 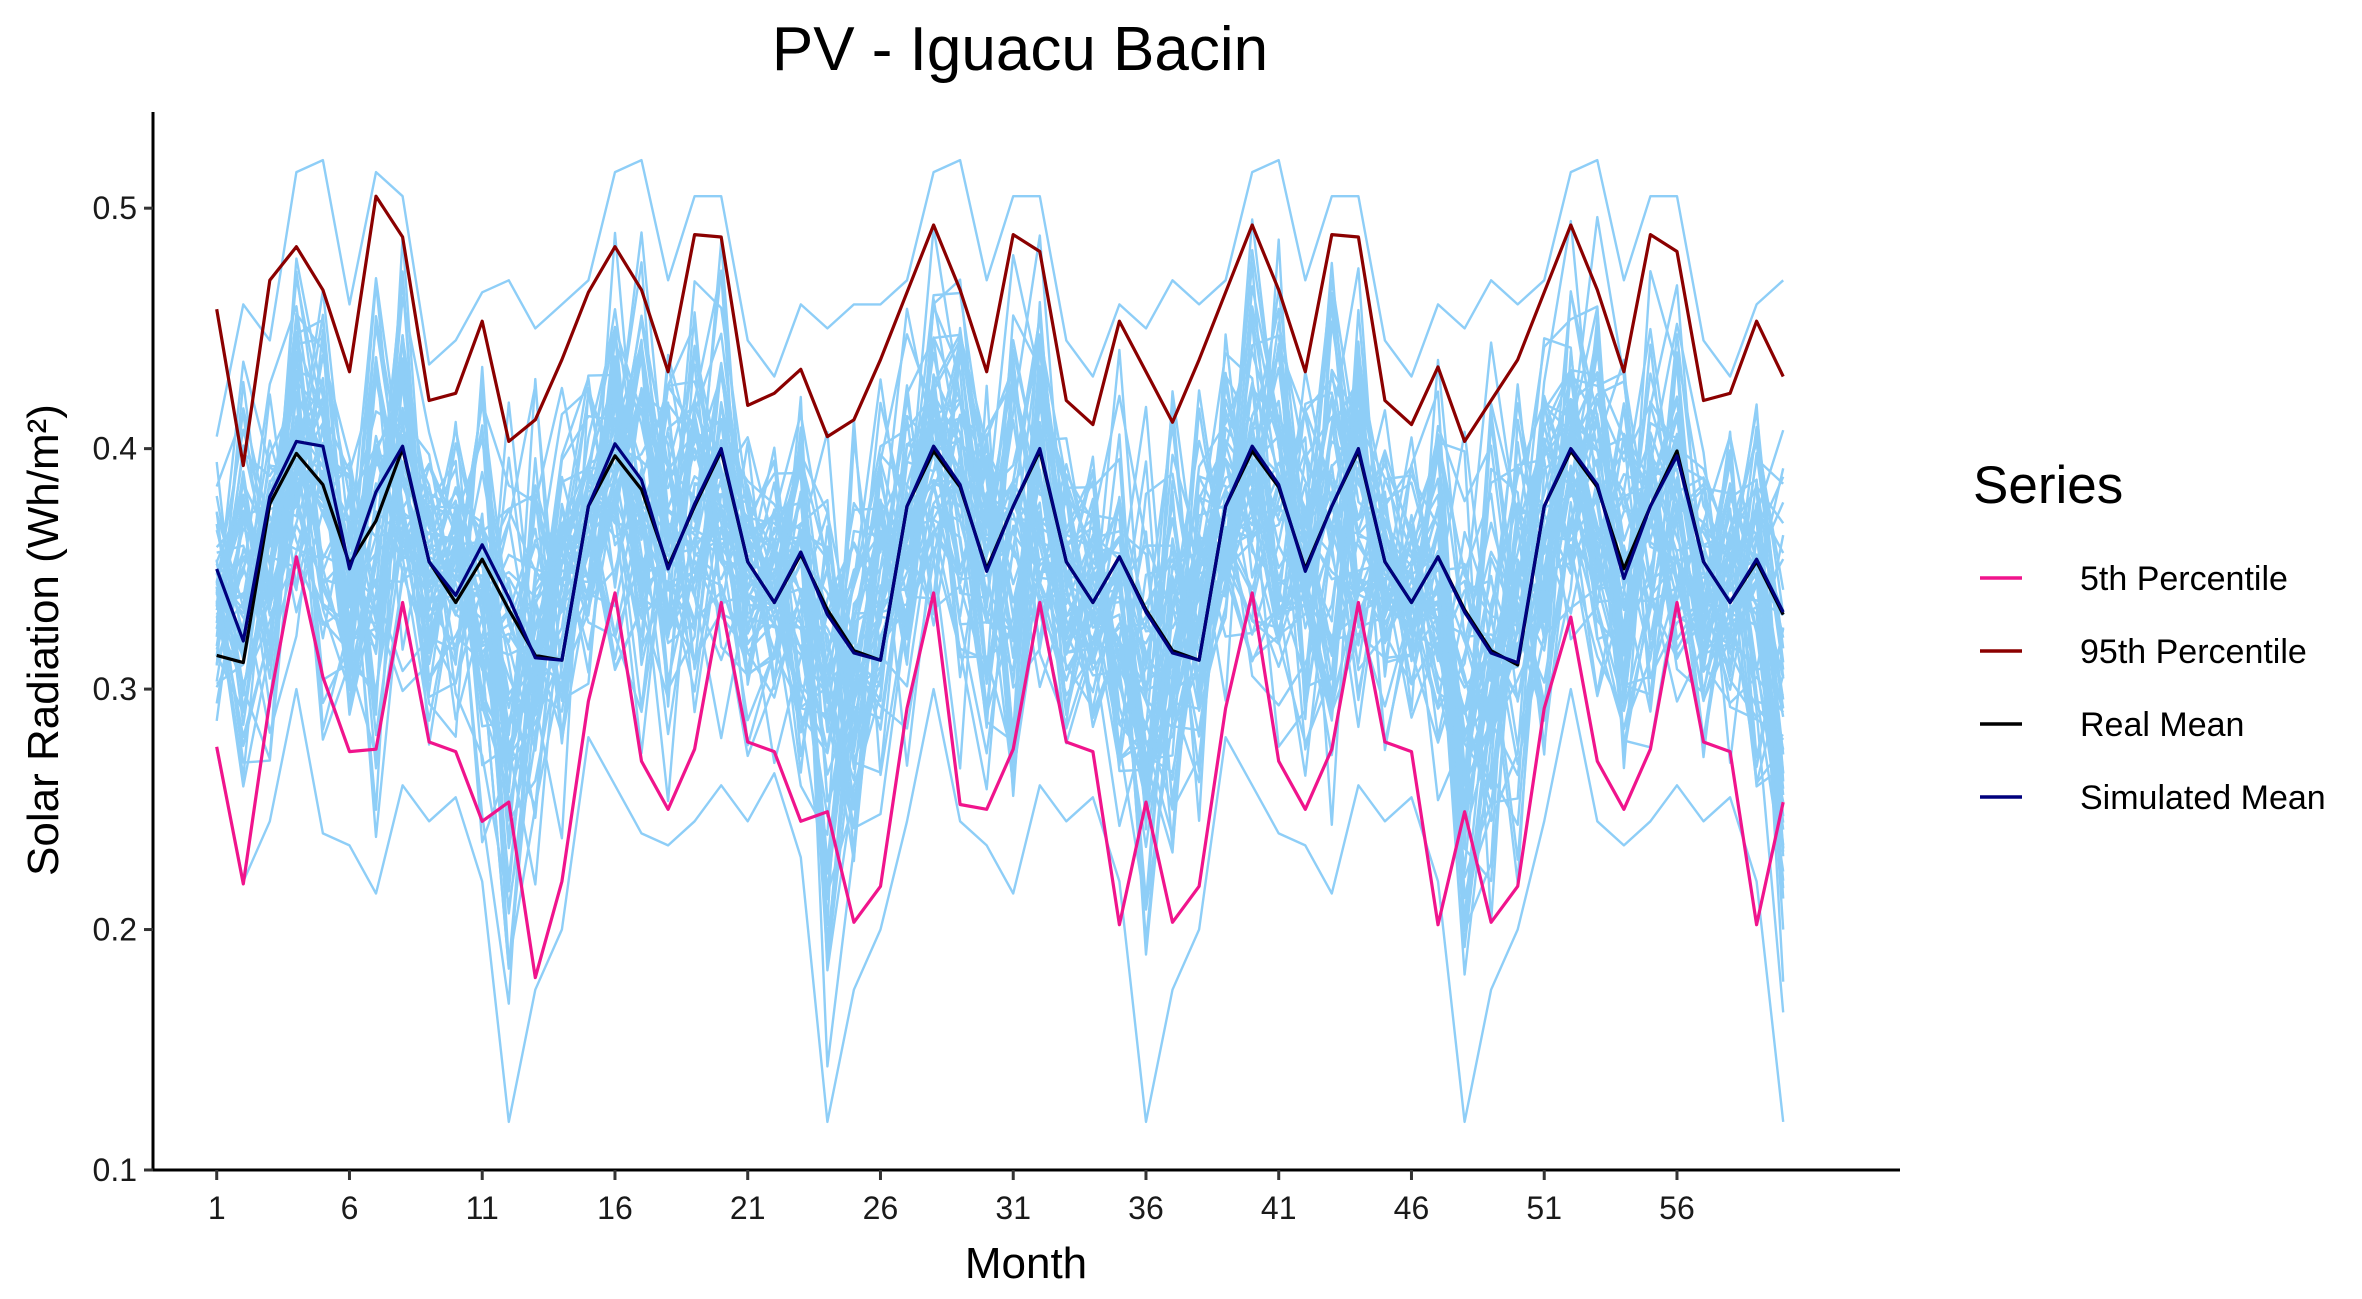 What do you see at coordinates (2162, 725) in the screenshot?
I see `legend-label: Real Mean` at bounding box center [2162, 725].